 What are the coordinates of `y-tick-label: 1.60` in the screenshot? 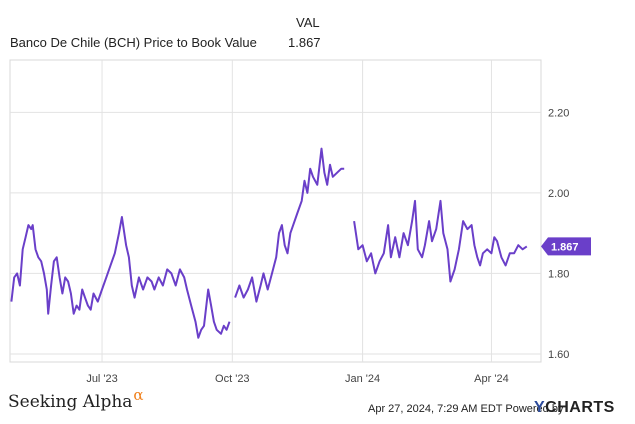 It's located at (558, 355).